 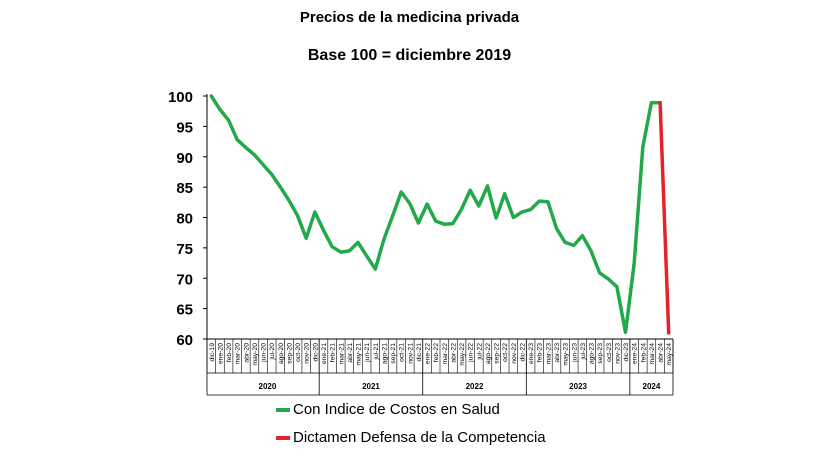 What do you see at coordinates (475, 386) in the screenshot?
I see `year-label: 2022` at bounding box center [475, 386].